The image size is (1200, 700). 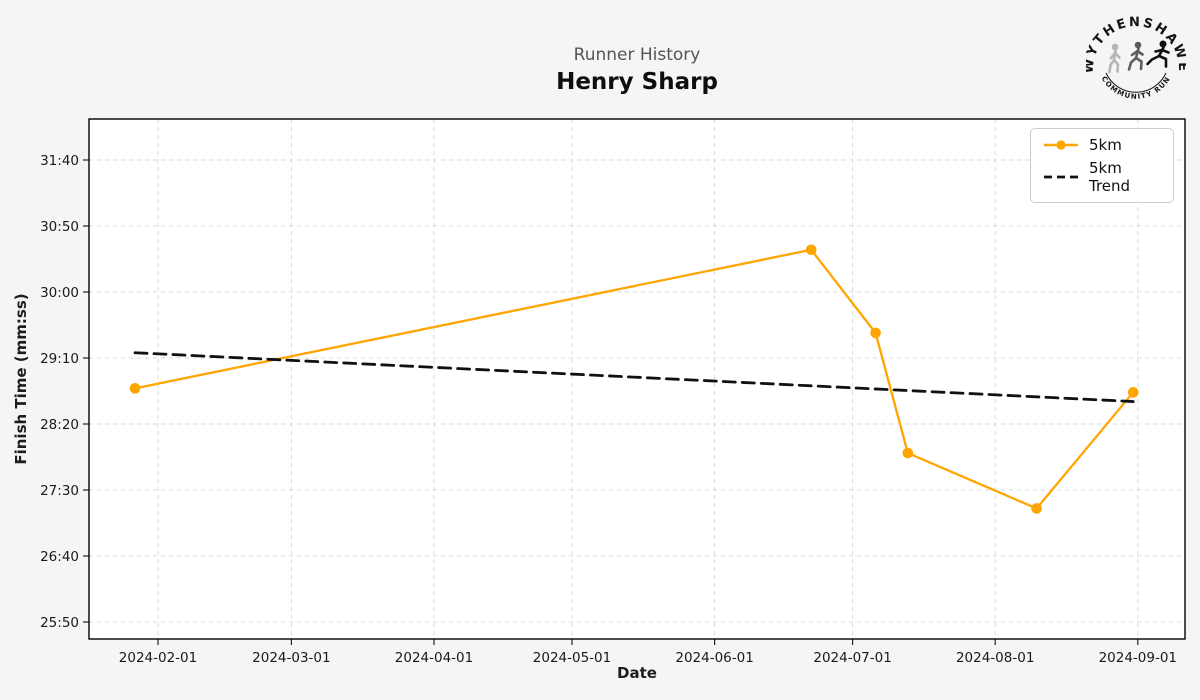 What do you see at coordinates (59, 557) in the screenshot?
I see `y-tick-label: 26:40` at bounding box center [59, 557].